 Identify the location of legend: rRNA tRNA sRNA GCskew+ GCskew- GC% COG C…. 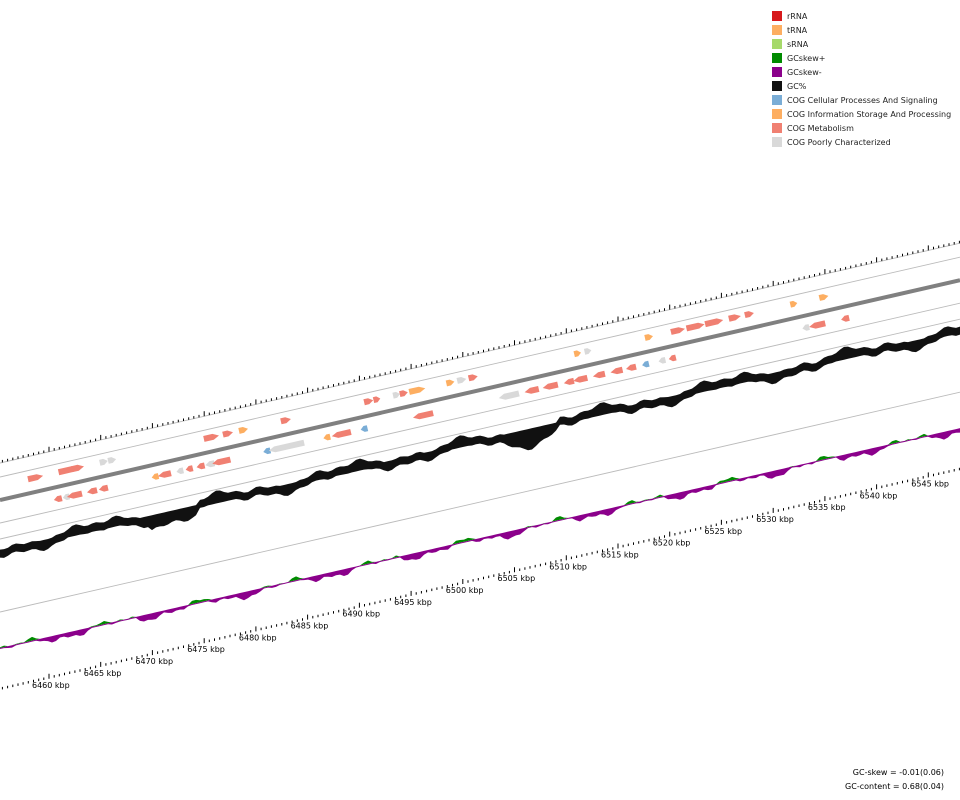
(861, 79).